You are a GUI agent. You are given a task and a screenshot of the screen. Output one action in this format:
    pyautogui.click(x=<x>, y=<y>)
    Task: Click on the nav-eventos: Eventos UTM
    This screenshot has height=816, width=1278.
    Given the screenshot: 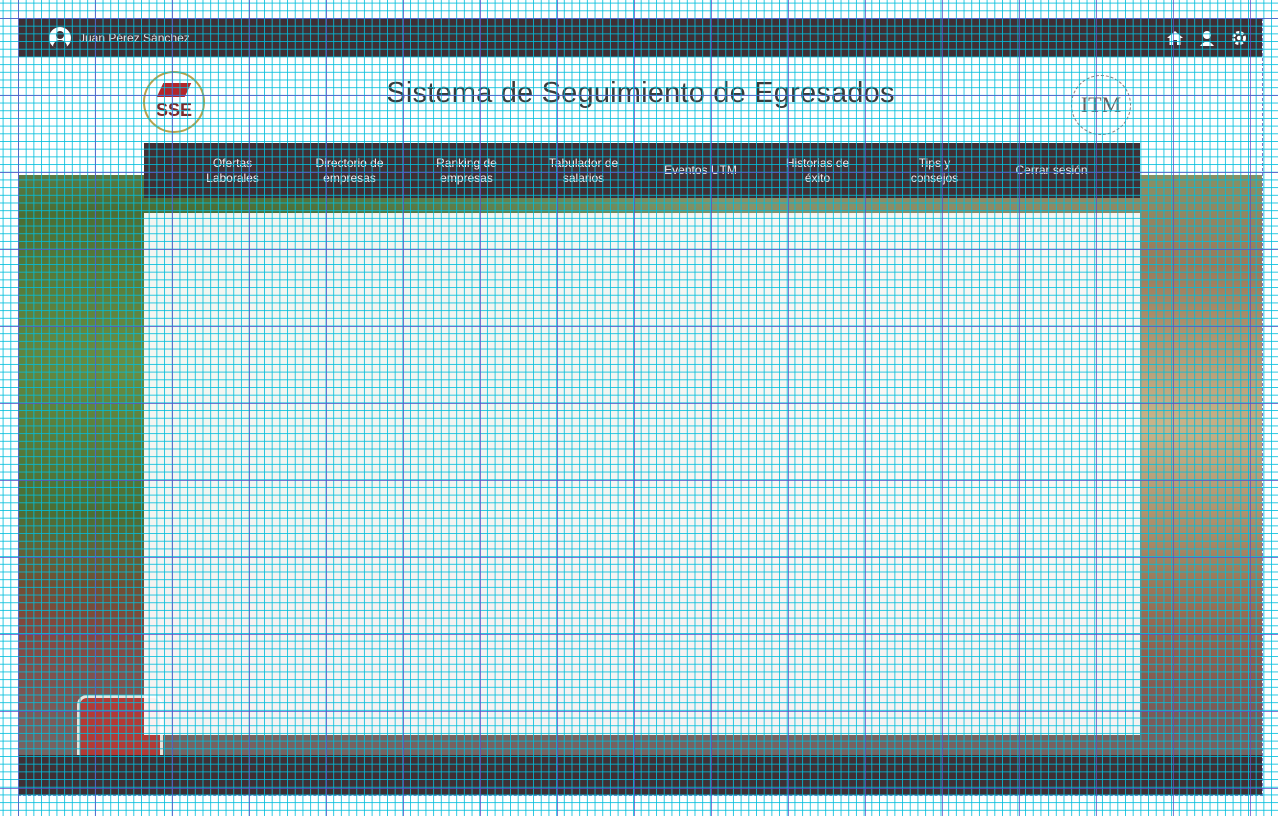 What is the action you would take?
    pyautogui.click(x=700, y=170)
    